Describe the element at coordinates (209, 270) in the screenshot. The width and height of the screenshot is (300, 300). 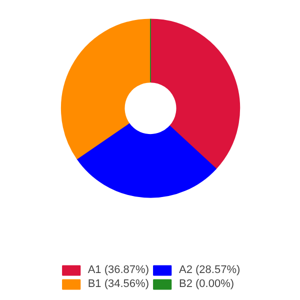
I see `legend-label: A2 (28.57%)` at that location.